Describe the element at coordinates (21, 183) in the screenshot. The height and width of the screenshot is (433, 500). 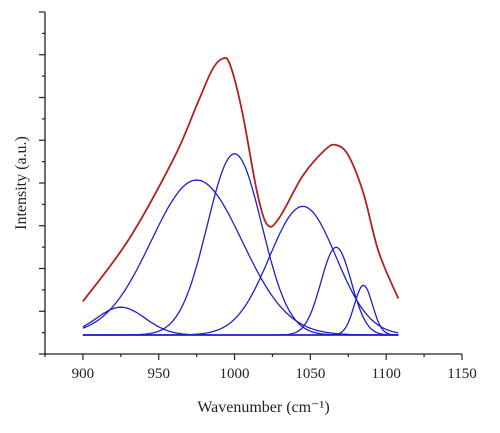
I see `y-axis-title: Intensity (a.u.)` at that location.